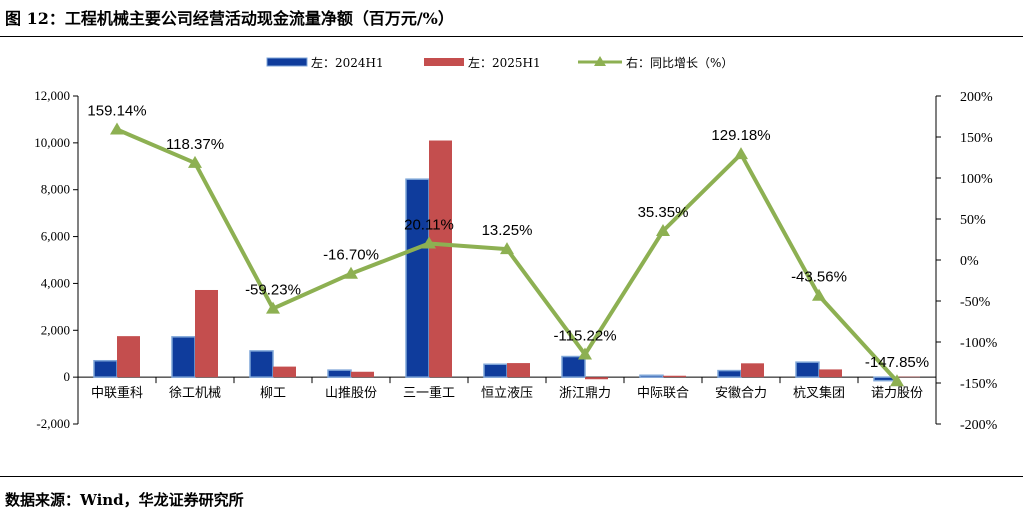  What do you see at coordinates (273, 393) in the screenshot?
I see `category-label: 柳工` at bounding box center [273, 393].